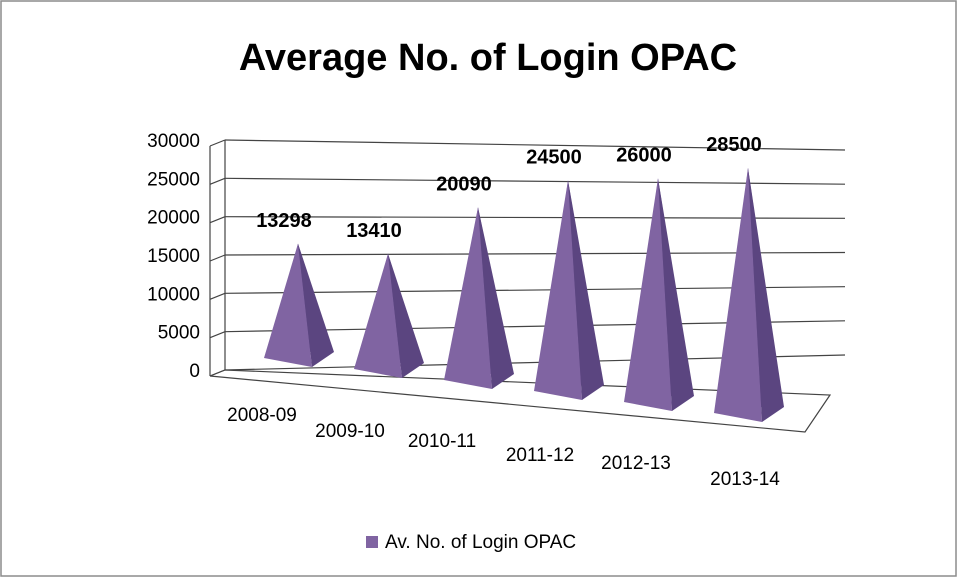  I want to click on x-tick-label: 2013-14, so click(745, 479).